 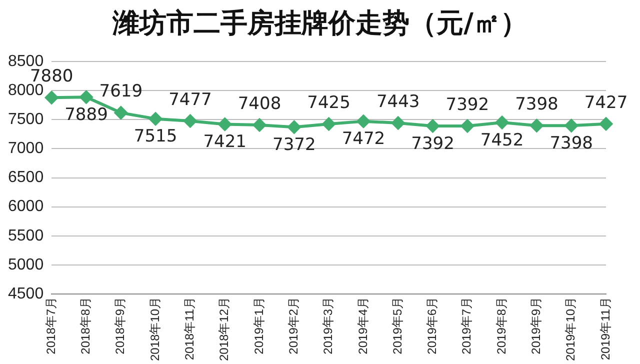 I want to click on data-label: 7477, so click(x=190, y=100).